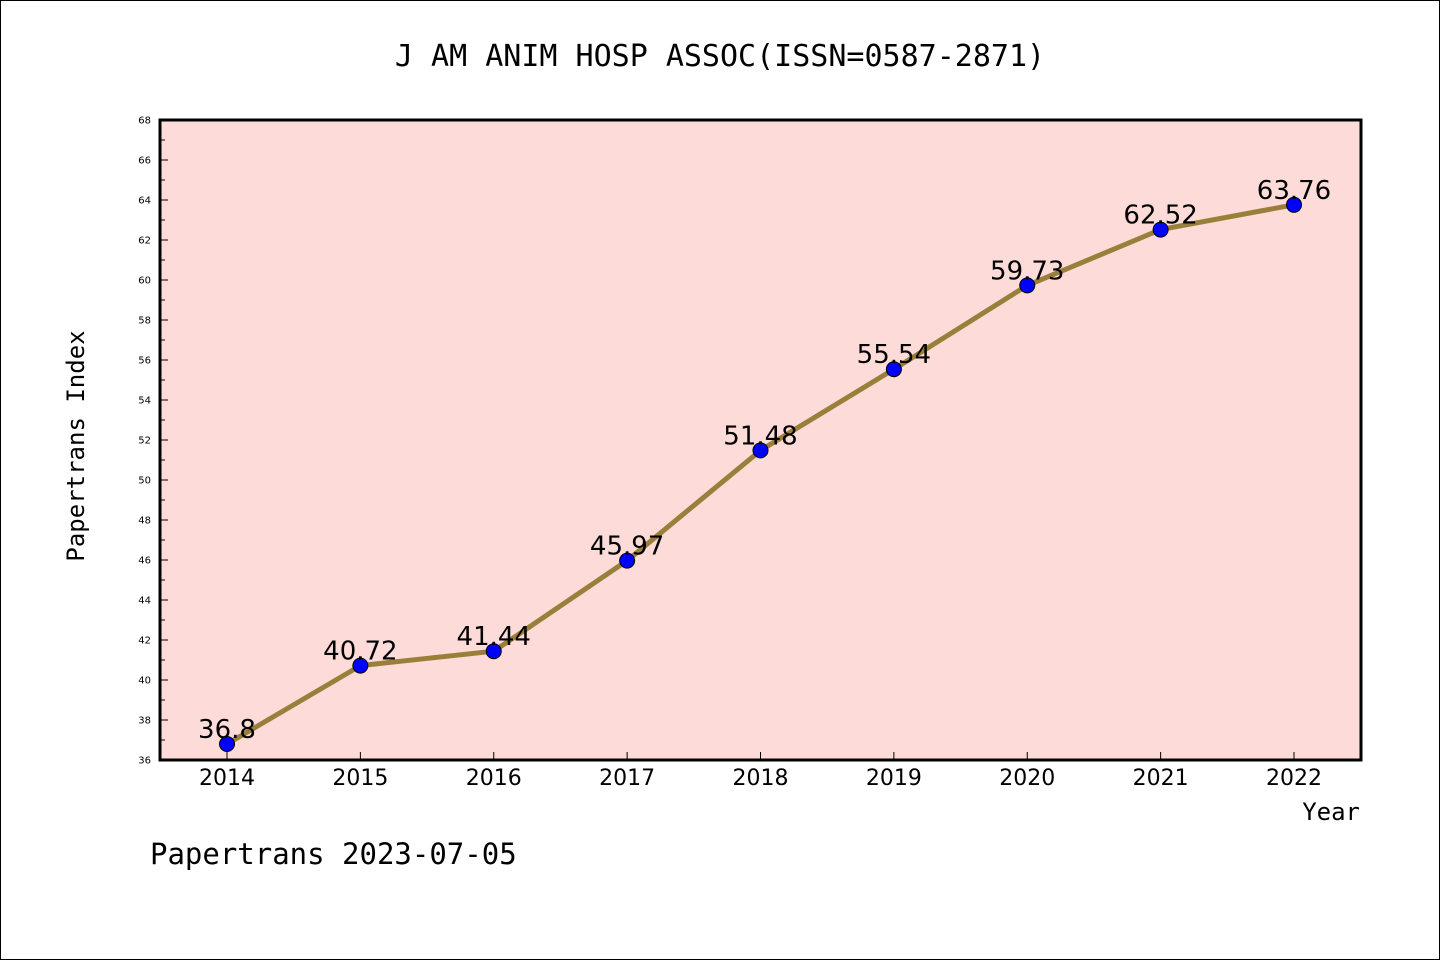 Image resolution: width=1440 pixels, height=960 pixels. I want to click on data-label: 55.54, so click(894, 355).